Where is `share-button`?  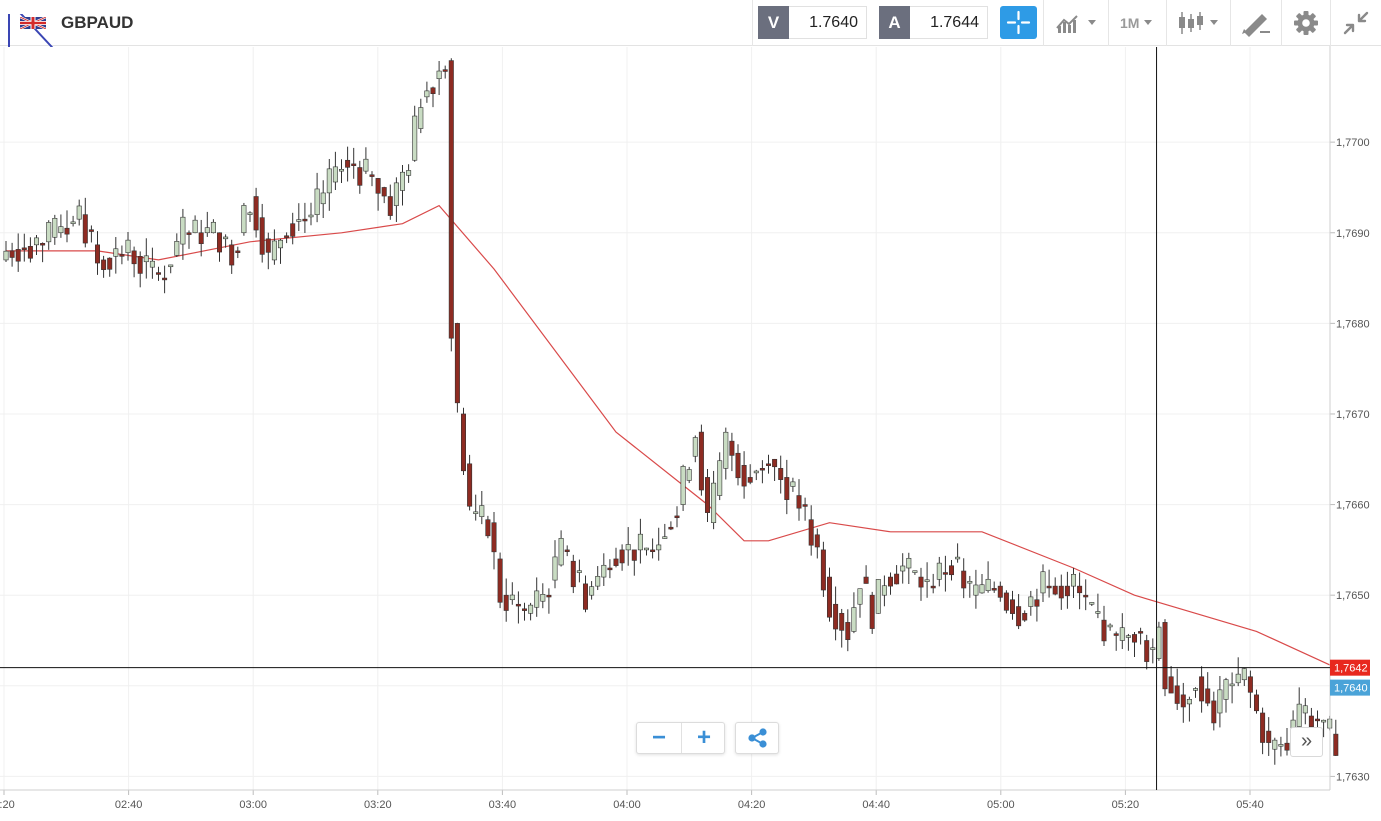 share-button is located at coordinates (757, 738).